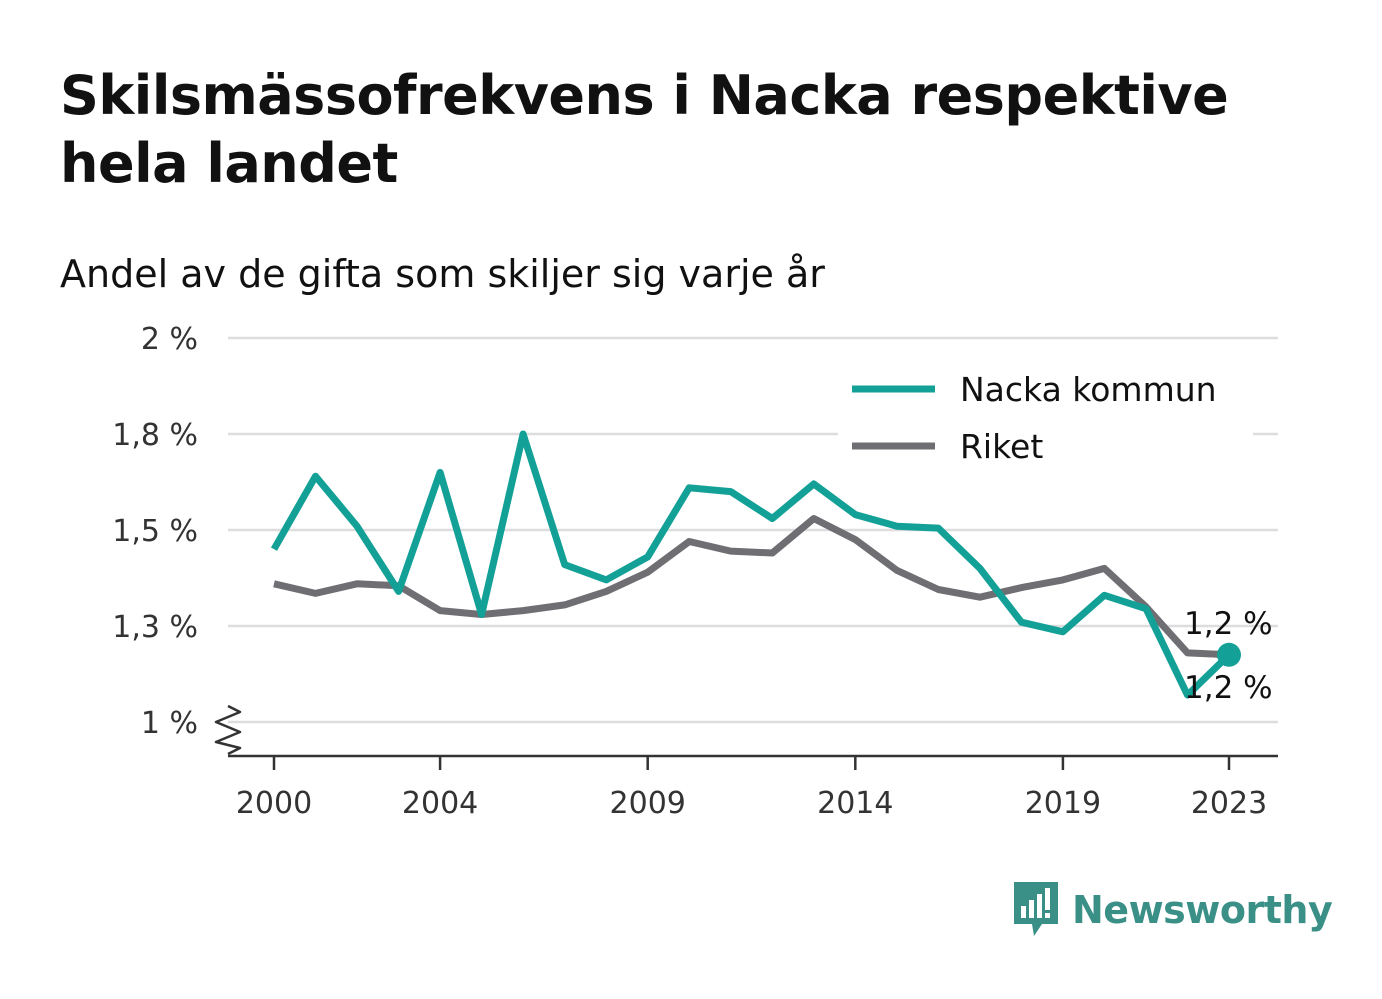  Describe the element at coordinates (1202, 910) in the screenshot. I see `newsworthy-logo-text: Newsworthy` at that location.